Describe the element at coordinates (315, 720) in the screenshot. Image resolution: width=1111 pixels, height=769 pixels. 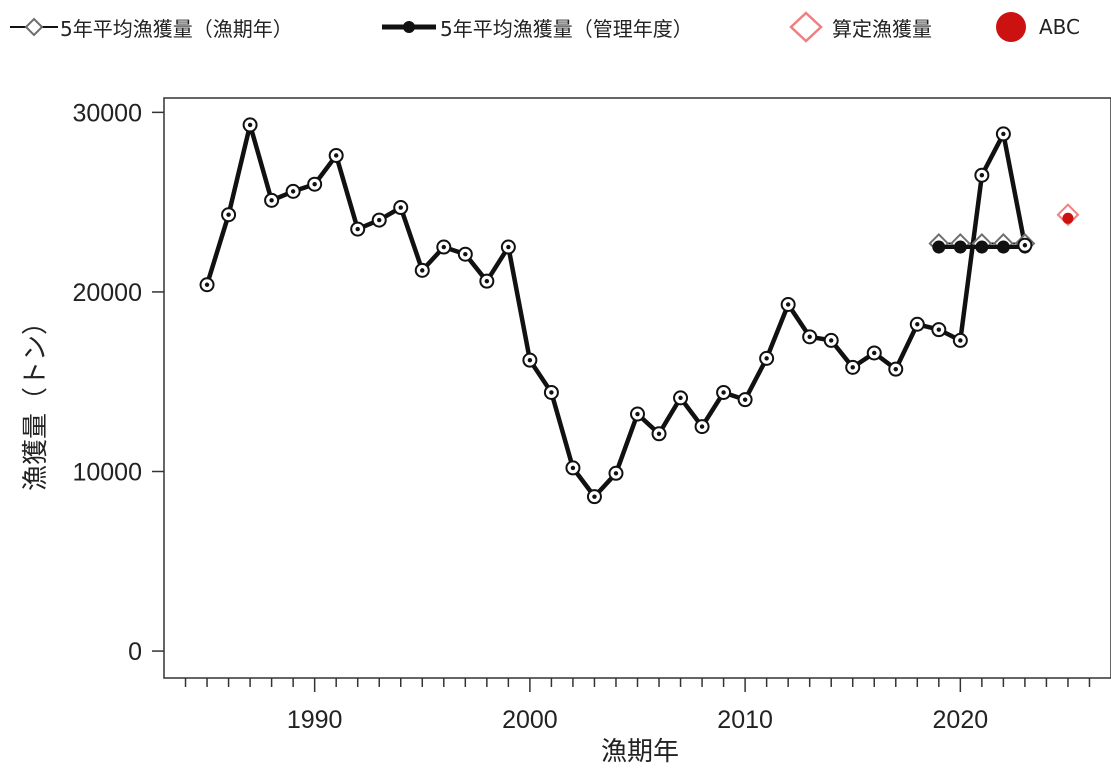
I see `x-tick-label: 1990` at that location.